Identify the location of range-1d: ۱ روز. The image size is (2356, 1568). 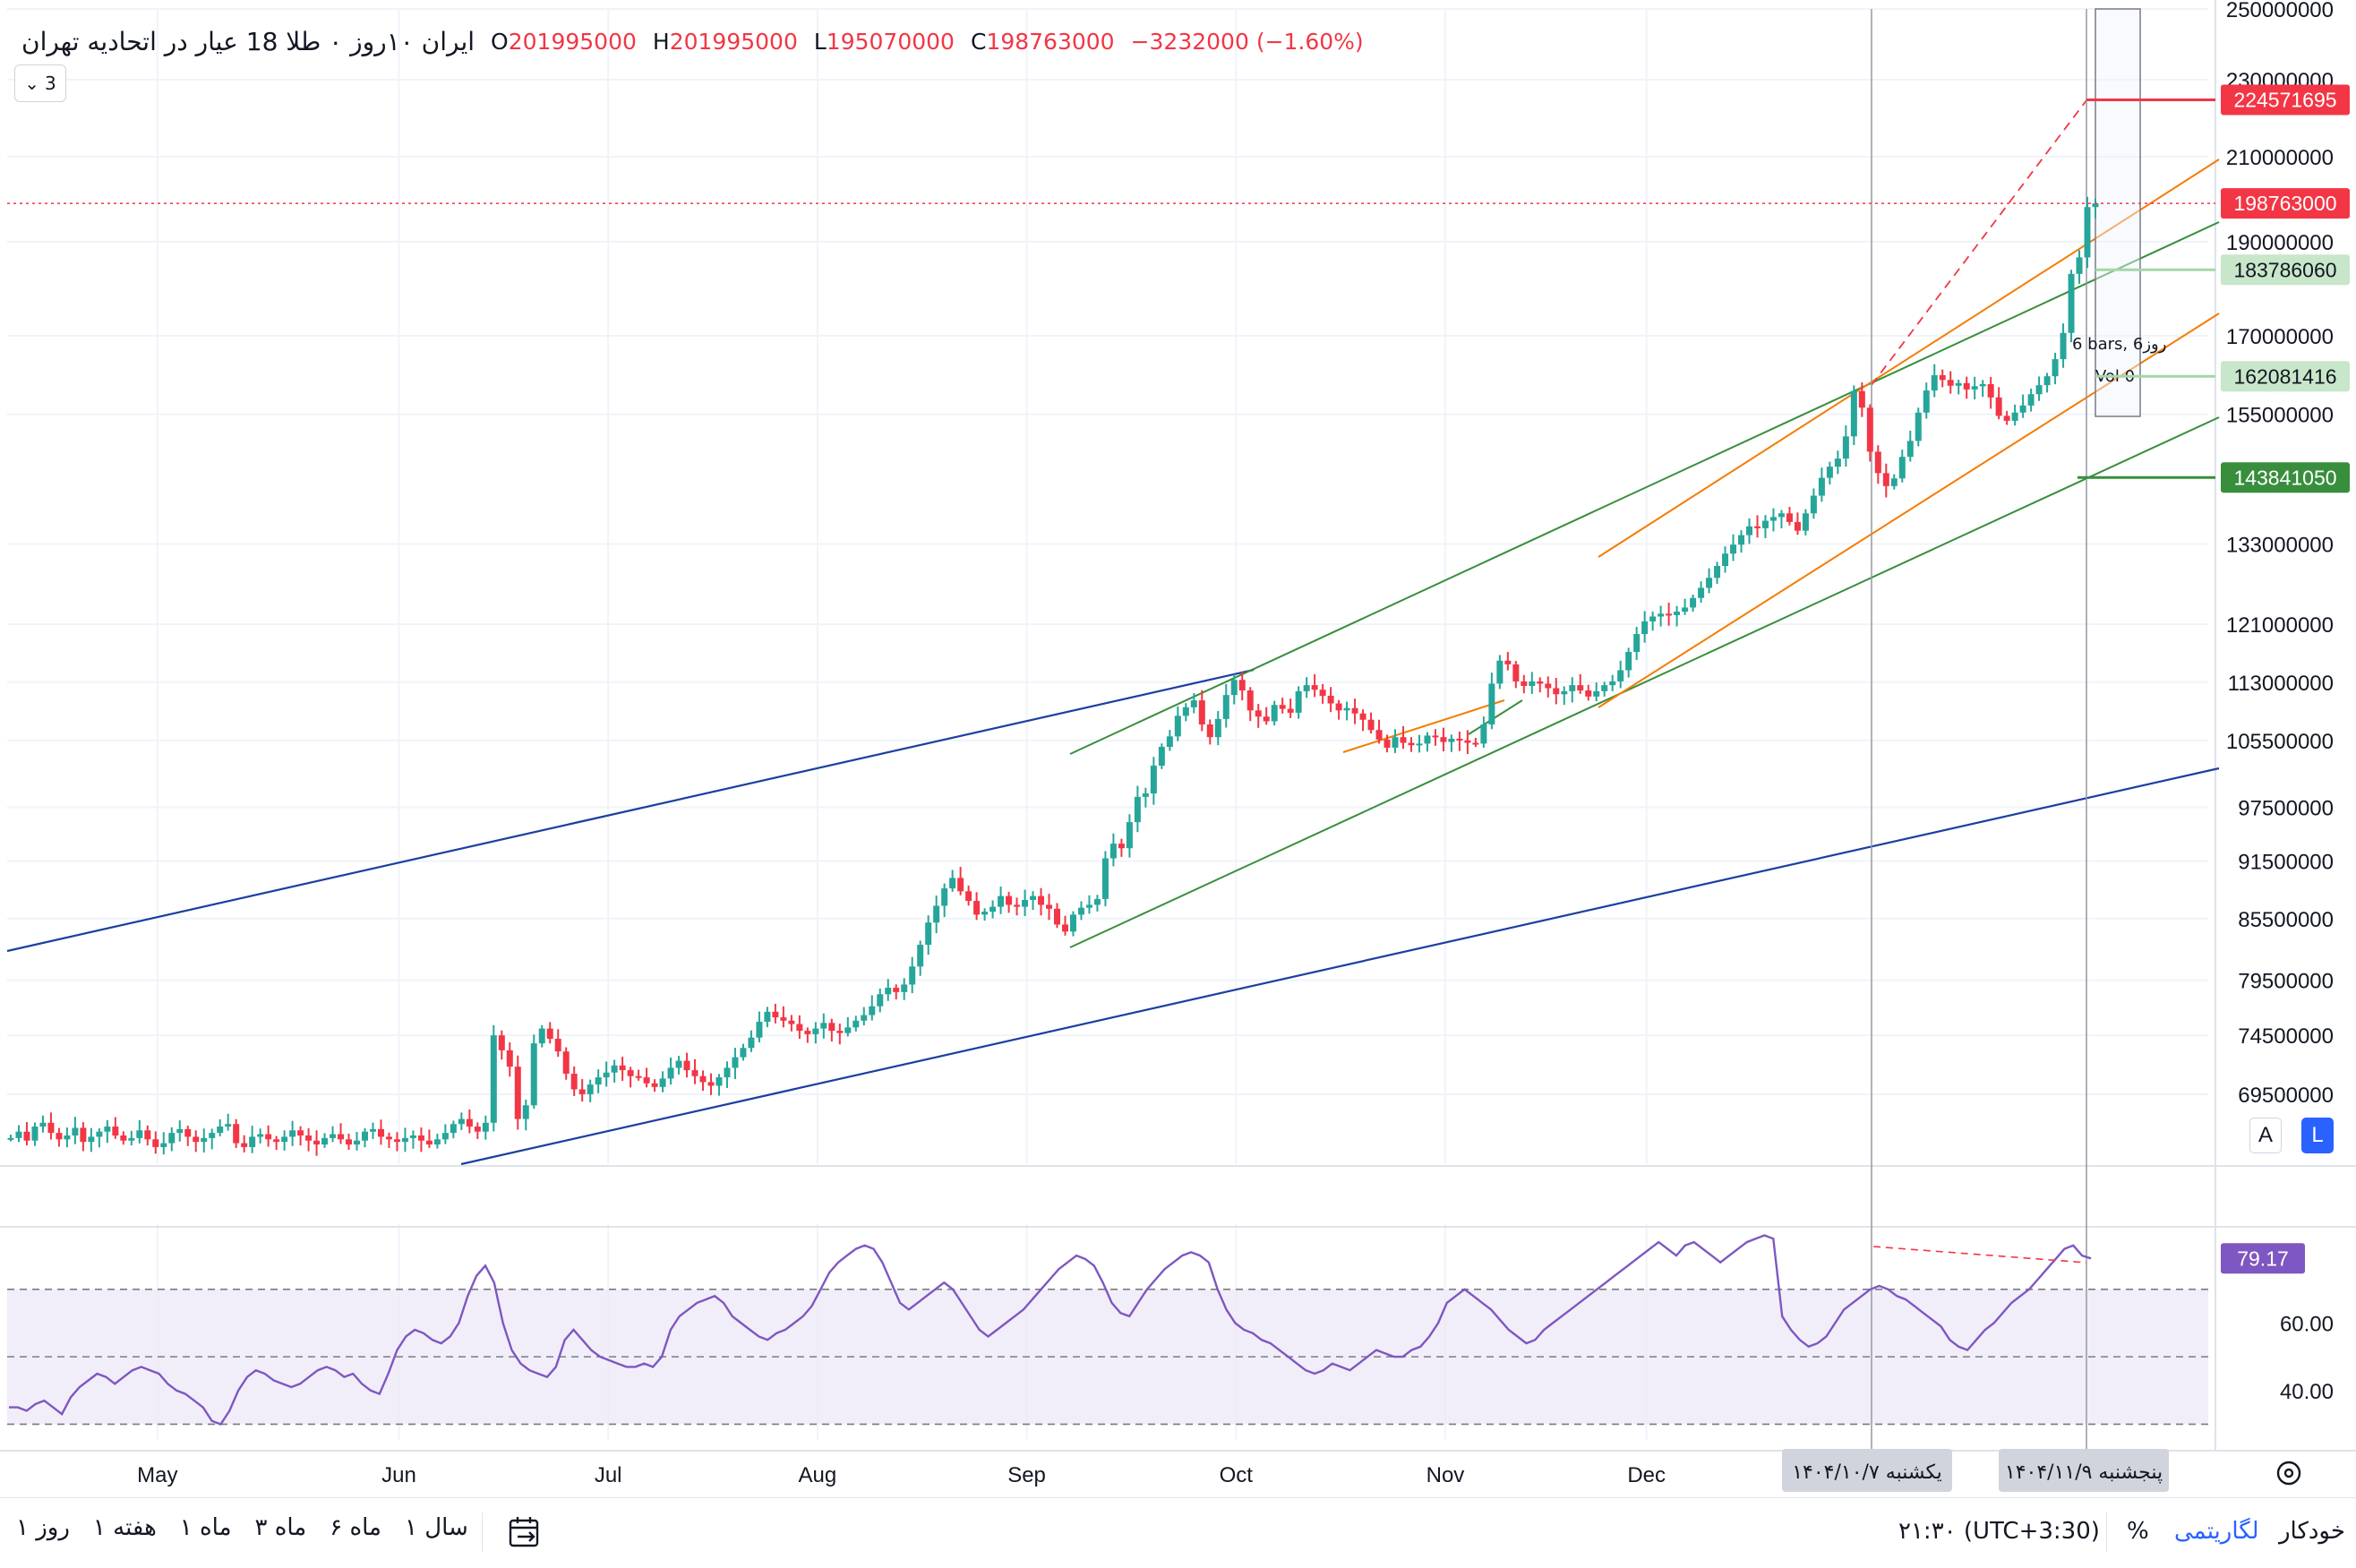
(43, 1527).